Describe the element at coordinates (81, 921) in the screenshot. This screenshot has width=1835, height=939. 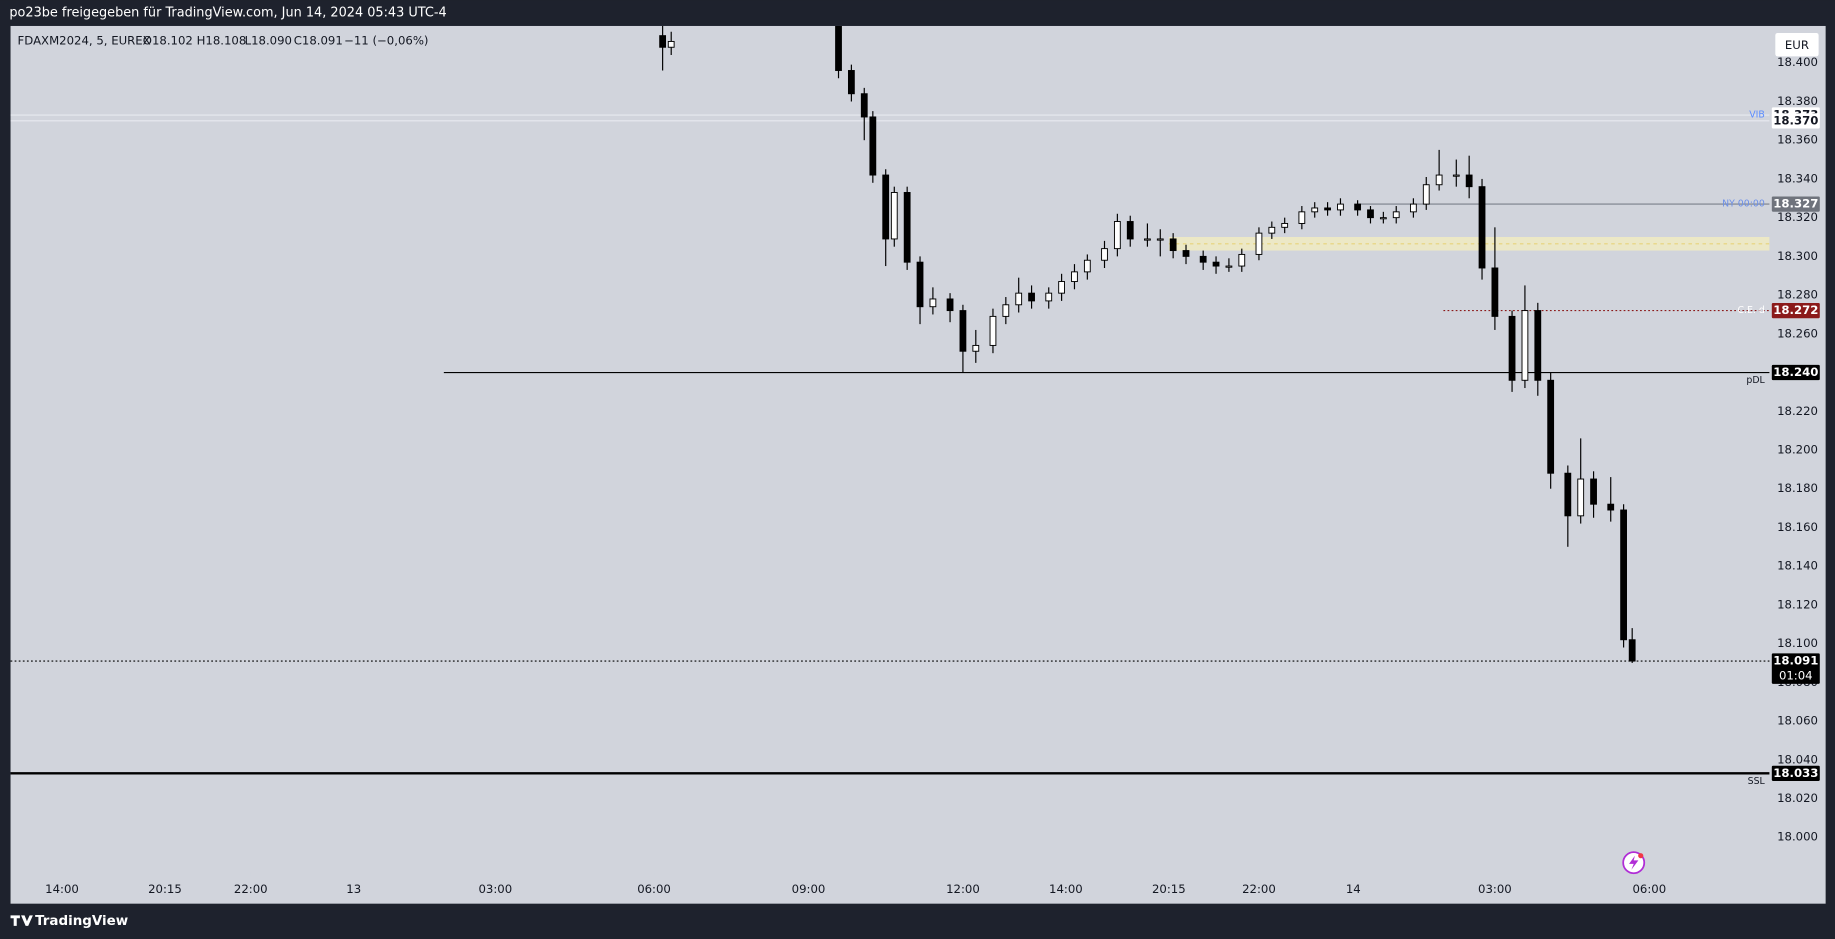
I see `footer-brand: TradingView` at that location.